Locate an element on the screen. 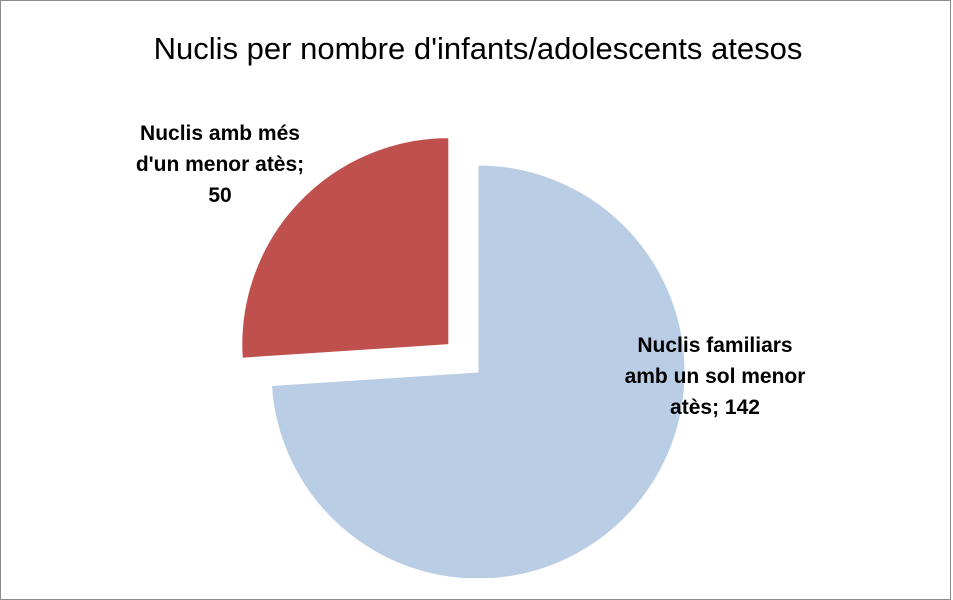  data-label: Nuclis amb més d'un menor atès; 50 is located at coordinates (220, 164).